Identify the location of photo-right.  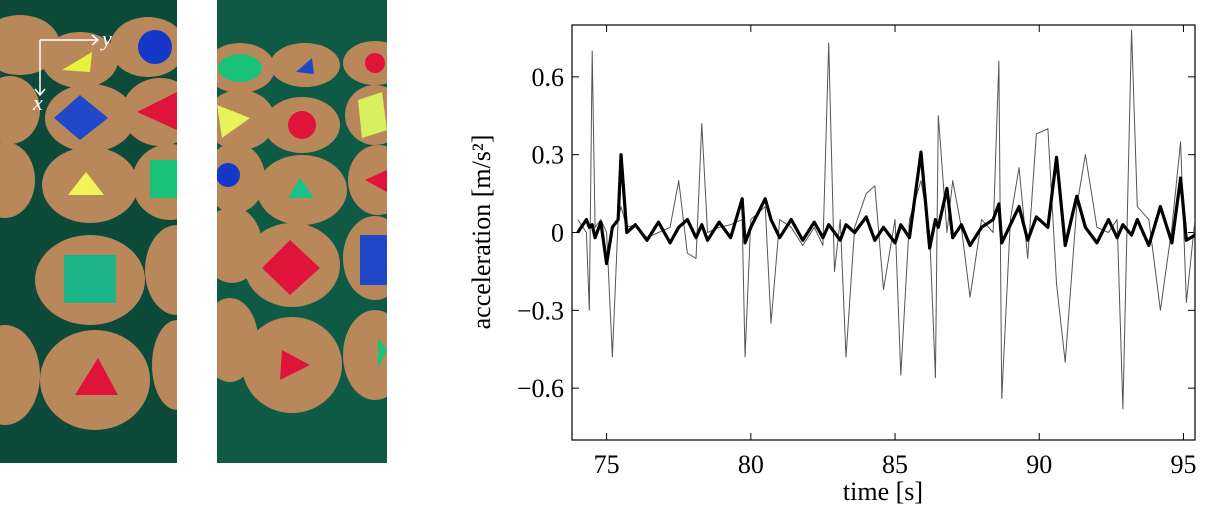
(302, 231).